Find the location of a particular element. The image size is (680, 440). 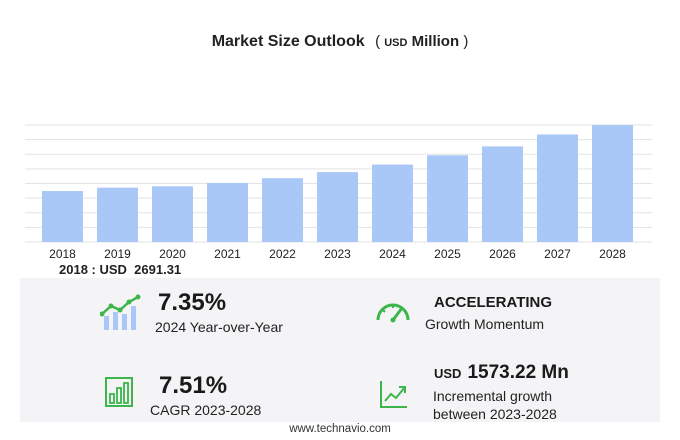

title-currency: USD is located at coordinates (396, 43).